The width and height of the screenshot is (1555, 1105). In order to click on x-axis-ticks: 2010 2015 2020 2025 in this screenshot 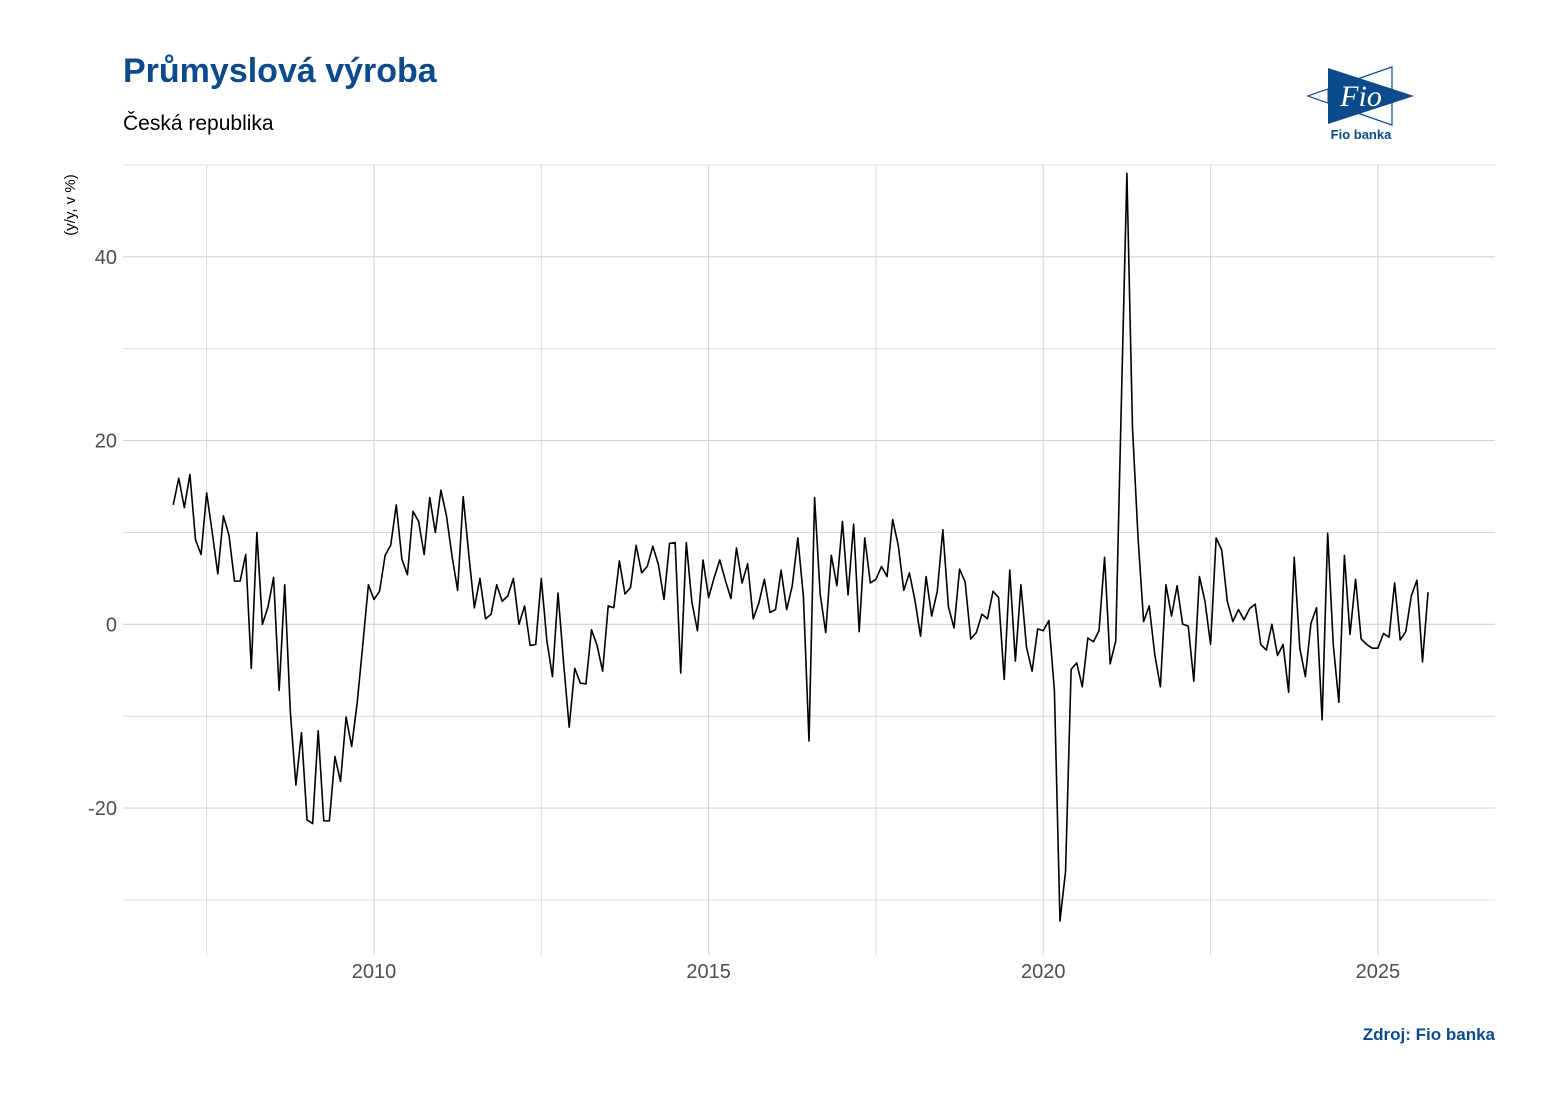, I will do `click(876, 972)`.